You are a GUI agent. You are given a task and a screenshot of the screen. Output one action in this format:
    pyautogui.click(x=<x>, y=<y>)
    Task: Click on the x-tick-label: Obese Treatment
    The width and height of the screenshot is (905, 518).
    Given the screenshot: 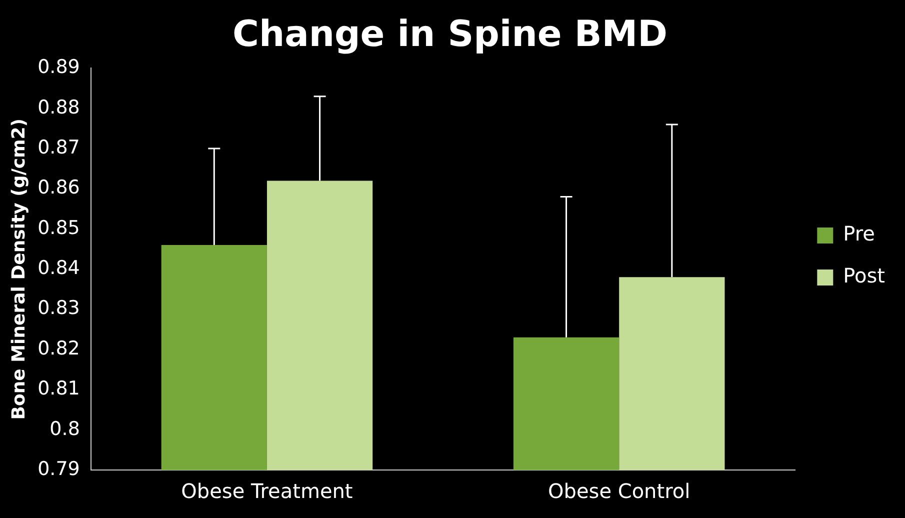 What is the action you would take?
    pyautogui.click(x=267, y=491)
    